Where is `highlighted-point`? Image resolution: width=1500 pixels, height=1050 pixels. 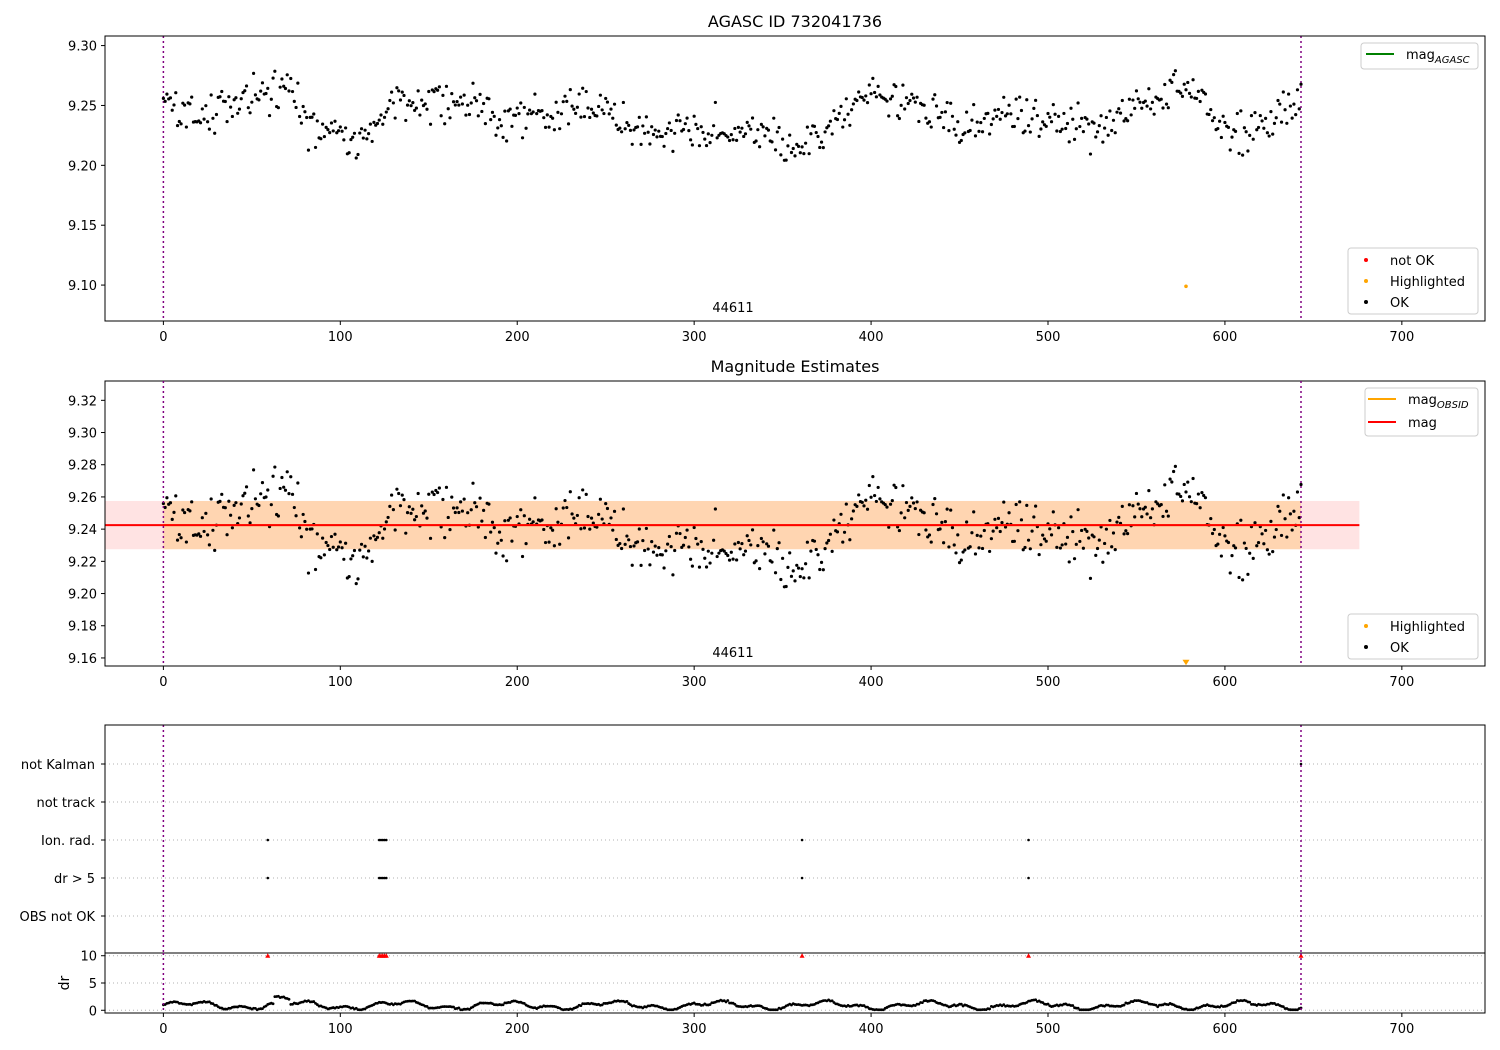
highlighted-point is located at coordinates (1186, 286).